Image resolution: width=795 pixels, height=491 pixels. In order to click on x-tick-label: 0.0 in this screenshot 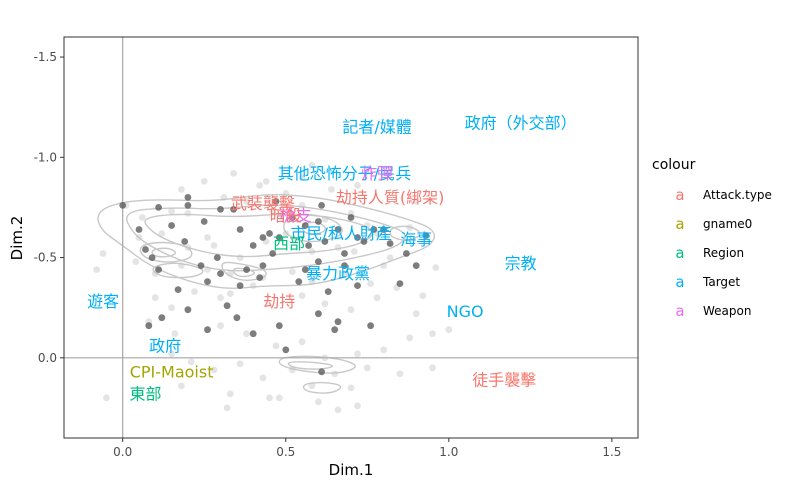, I will do `click(122, 452)`.